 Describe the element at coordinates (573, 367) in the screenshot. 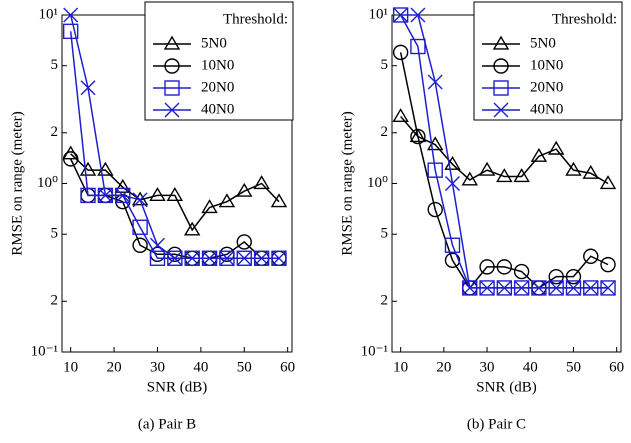

I see `x-tick-label: 50` at that location.